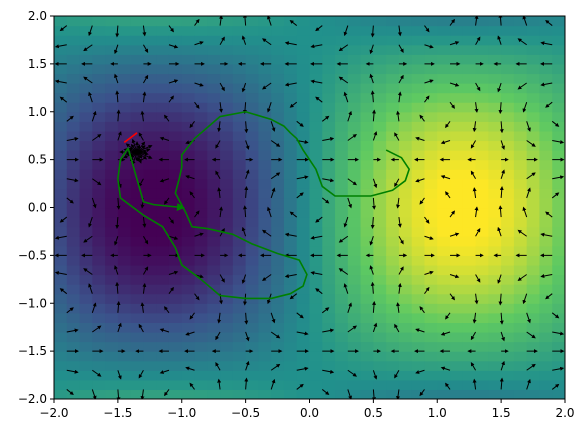 The image size is (586, 433). Describe the element at coordinates (564, 413) in the screenshot. I see `x-tick-label: 2.0` at that location.